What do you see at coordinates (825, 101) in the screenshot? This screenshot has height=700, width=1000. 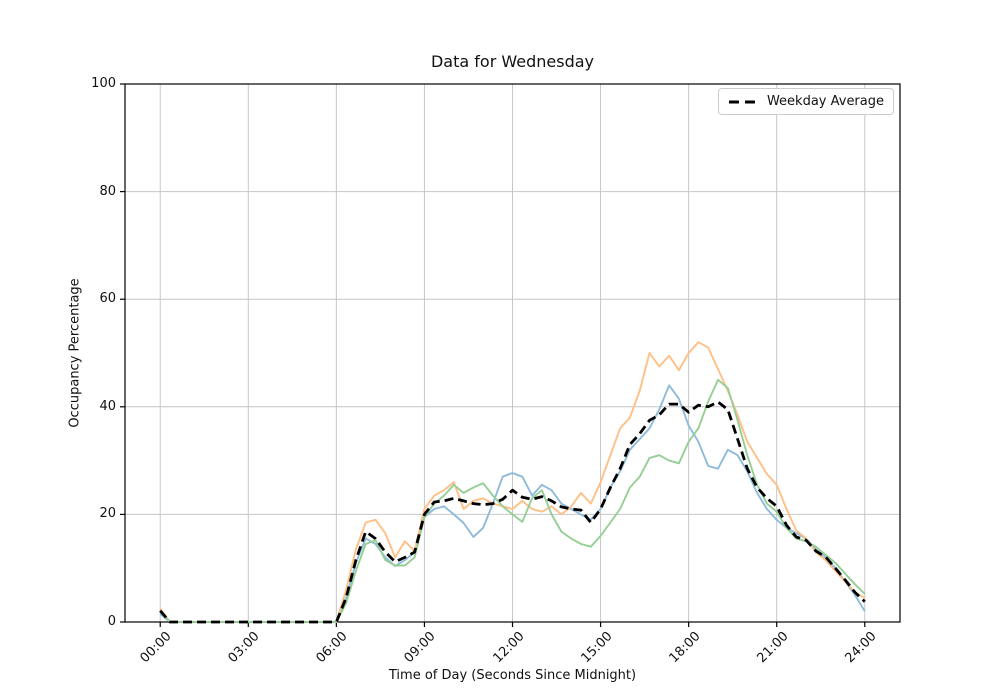 I see `legend-label: Weekday Average` at bounding box center [825, 101].